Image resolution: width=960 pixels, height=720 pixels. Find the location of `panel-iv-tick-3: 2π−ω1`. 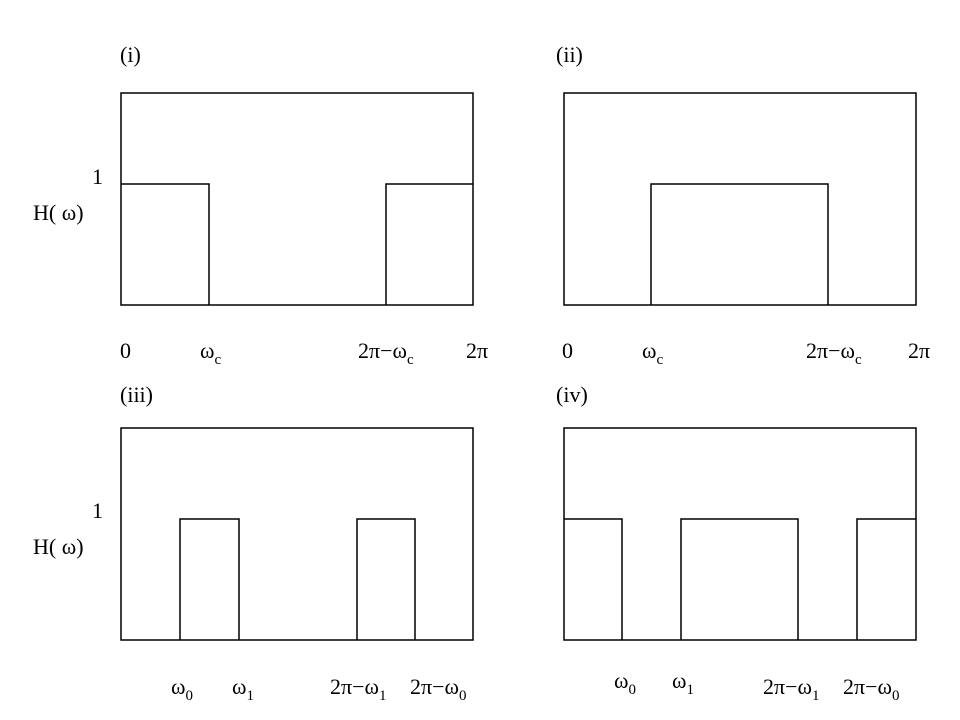

panel-iv-tick-3: 2π−ω1 is located at coordinates (791, 689).